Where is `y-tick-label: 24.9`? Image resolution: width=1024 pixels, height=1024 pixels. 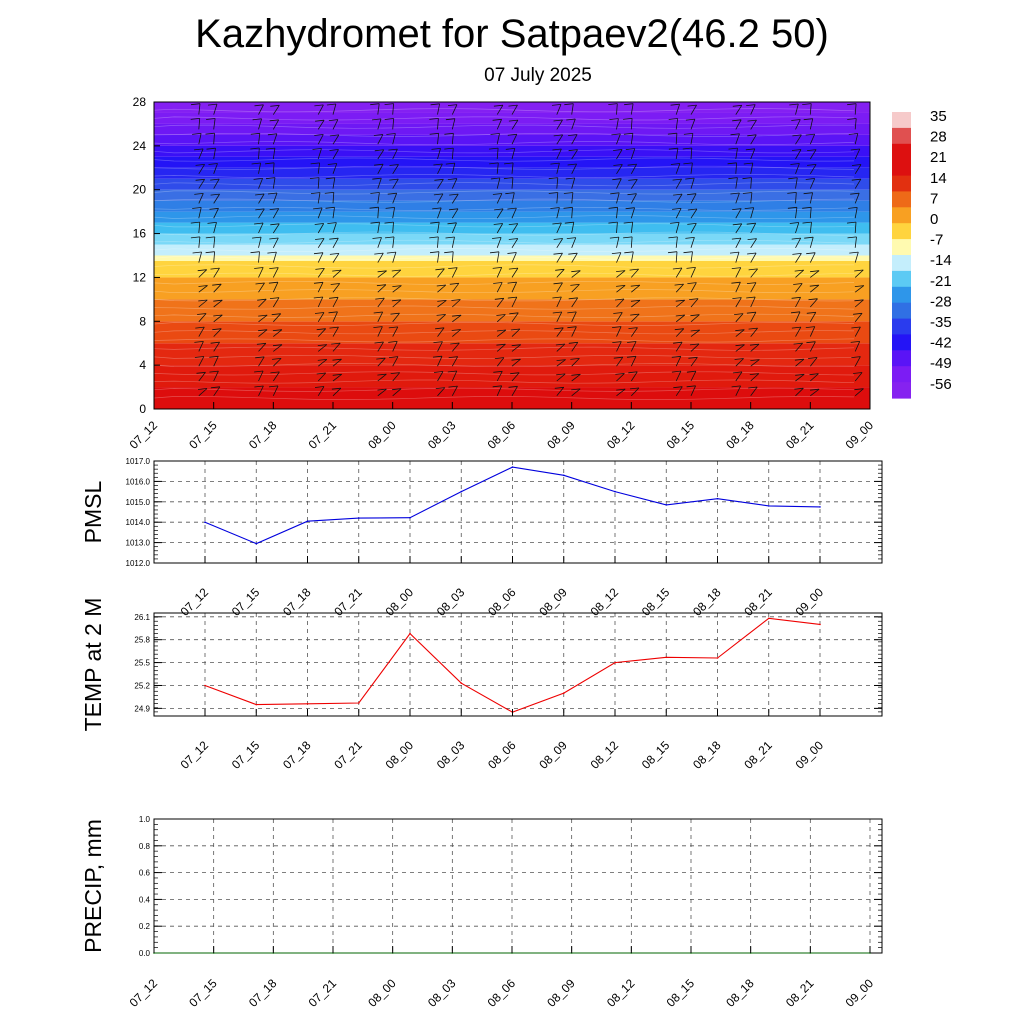
y-tick-label: 24.9 is located at coordinates (142, 708).